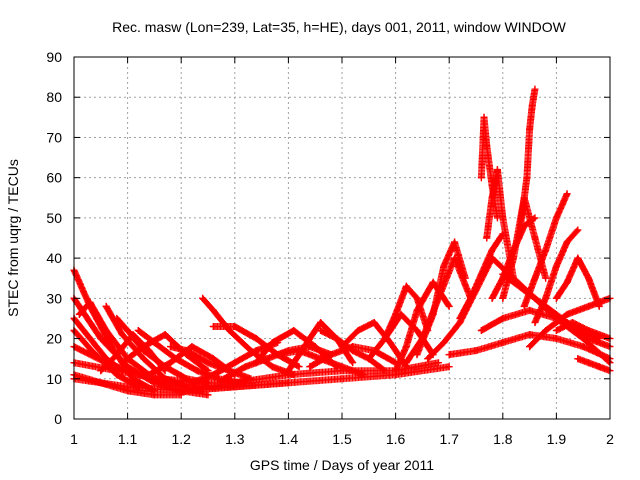  I want to click on x-tick-label: 1.7, so click(449, 439).